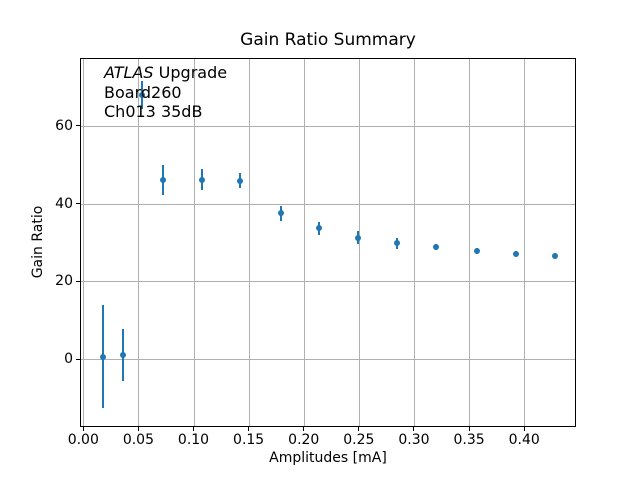  Describe the element at coordinates (328, 40) in the screenshot. I see `chart-title: Gain Ratio Summary` at that location.